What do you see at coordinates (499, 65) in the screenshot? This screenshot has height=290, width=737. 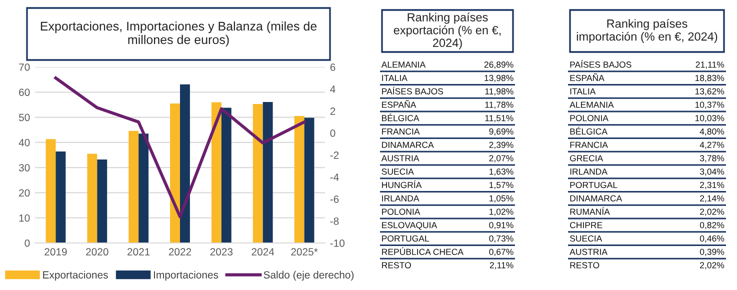 I see `text: 26,89%` at bounding box center [499, 65].